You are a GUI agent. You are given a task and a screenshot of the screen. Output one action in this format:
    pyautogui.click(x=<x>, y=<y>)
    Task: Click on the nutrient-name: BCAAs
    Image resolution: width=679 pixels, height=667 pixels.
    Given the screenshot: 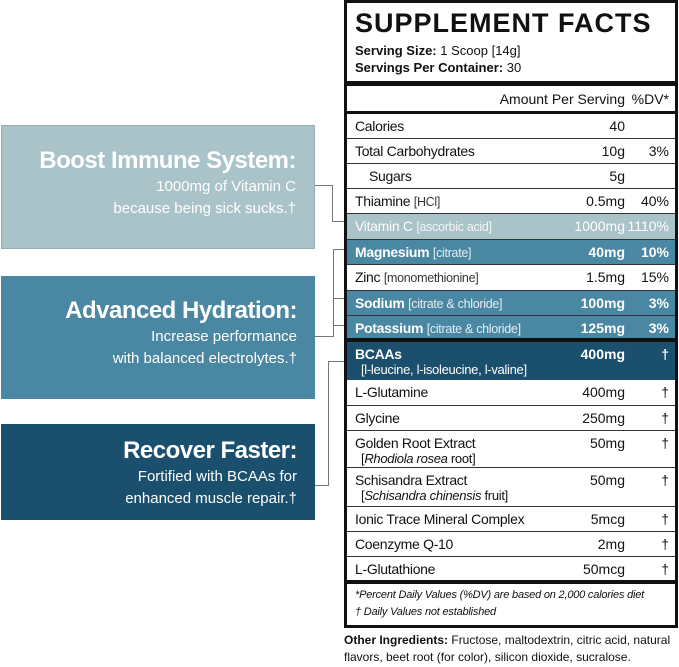 What is the action you would take?
    pyautogui.click(x=378, y=354)
    